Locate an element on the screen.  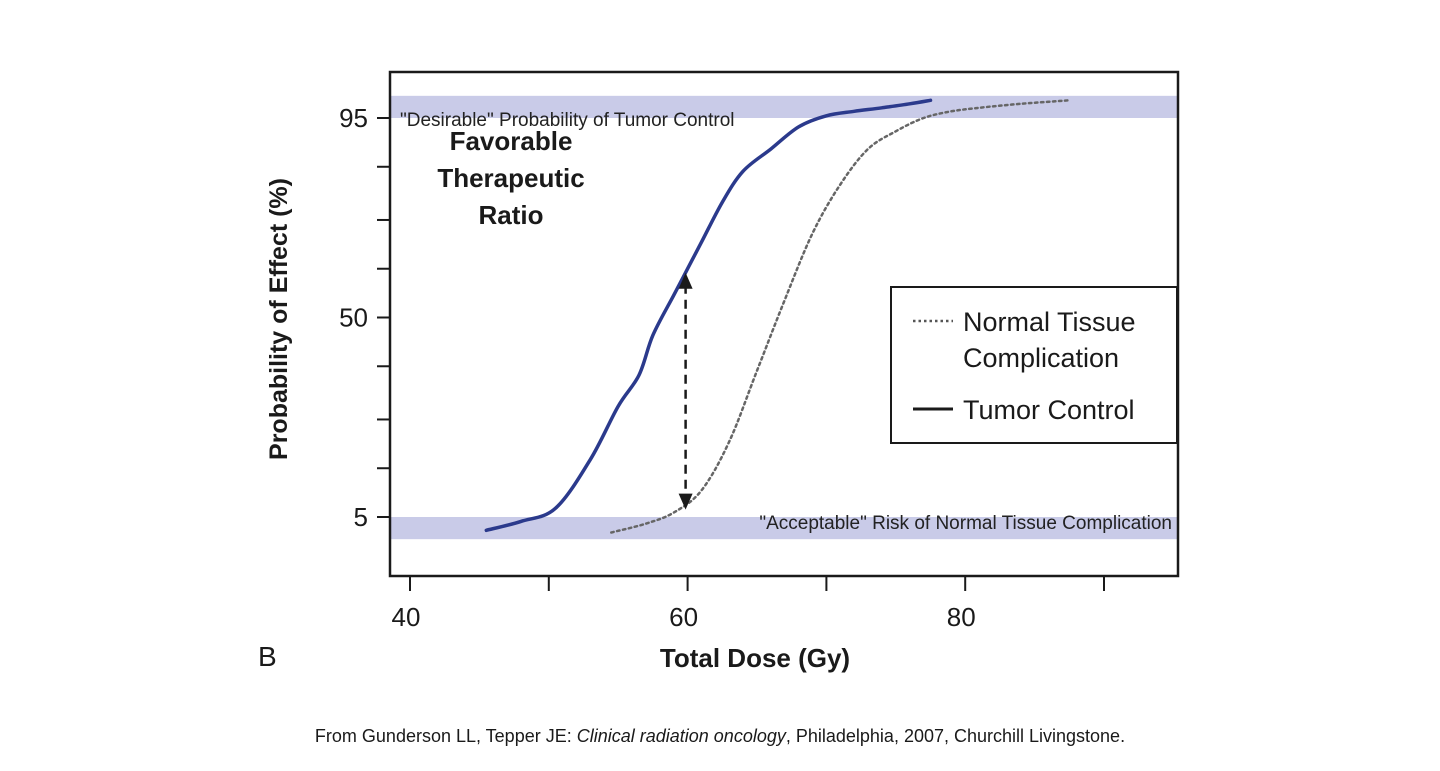
source-prefix: From Gunderson LL, Tepper JE: is located at coordinates (445, 736).